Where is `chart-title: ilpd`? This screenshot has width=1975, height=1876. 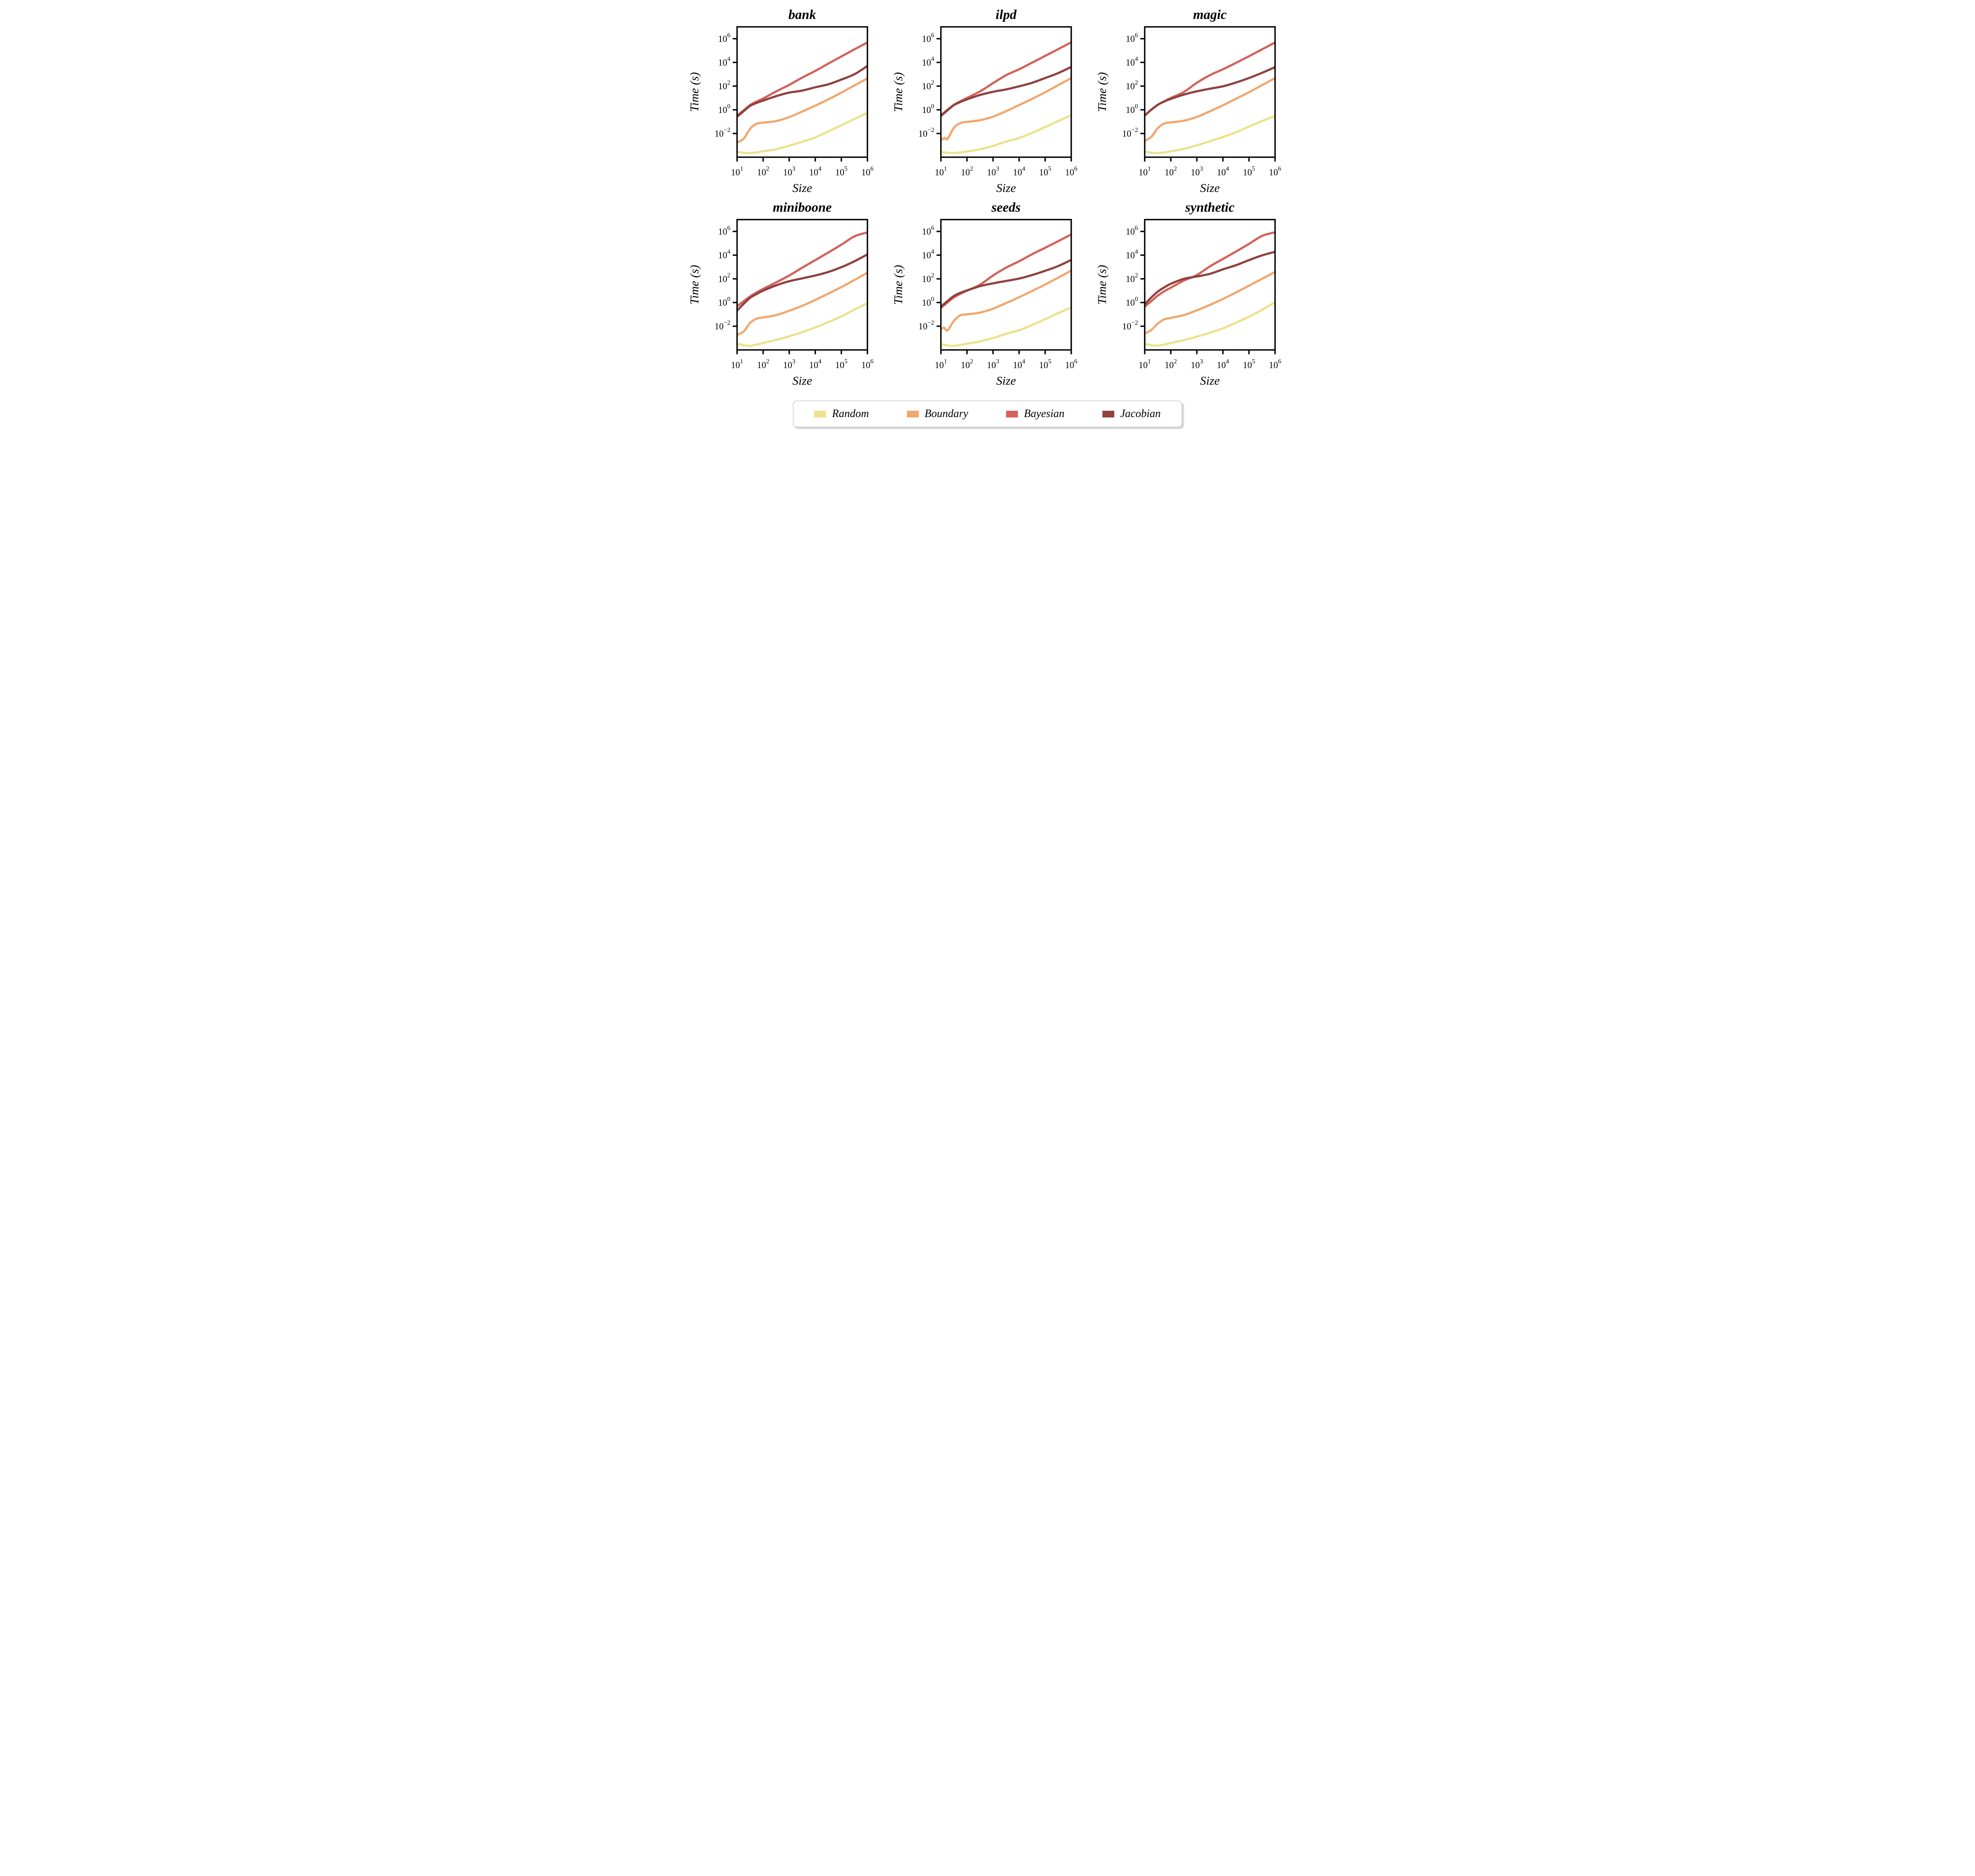 chart-title: ilpd is located at coordinates (1007, 15).